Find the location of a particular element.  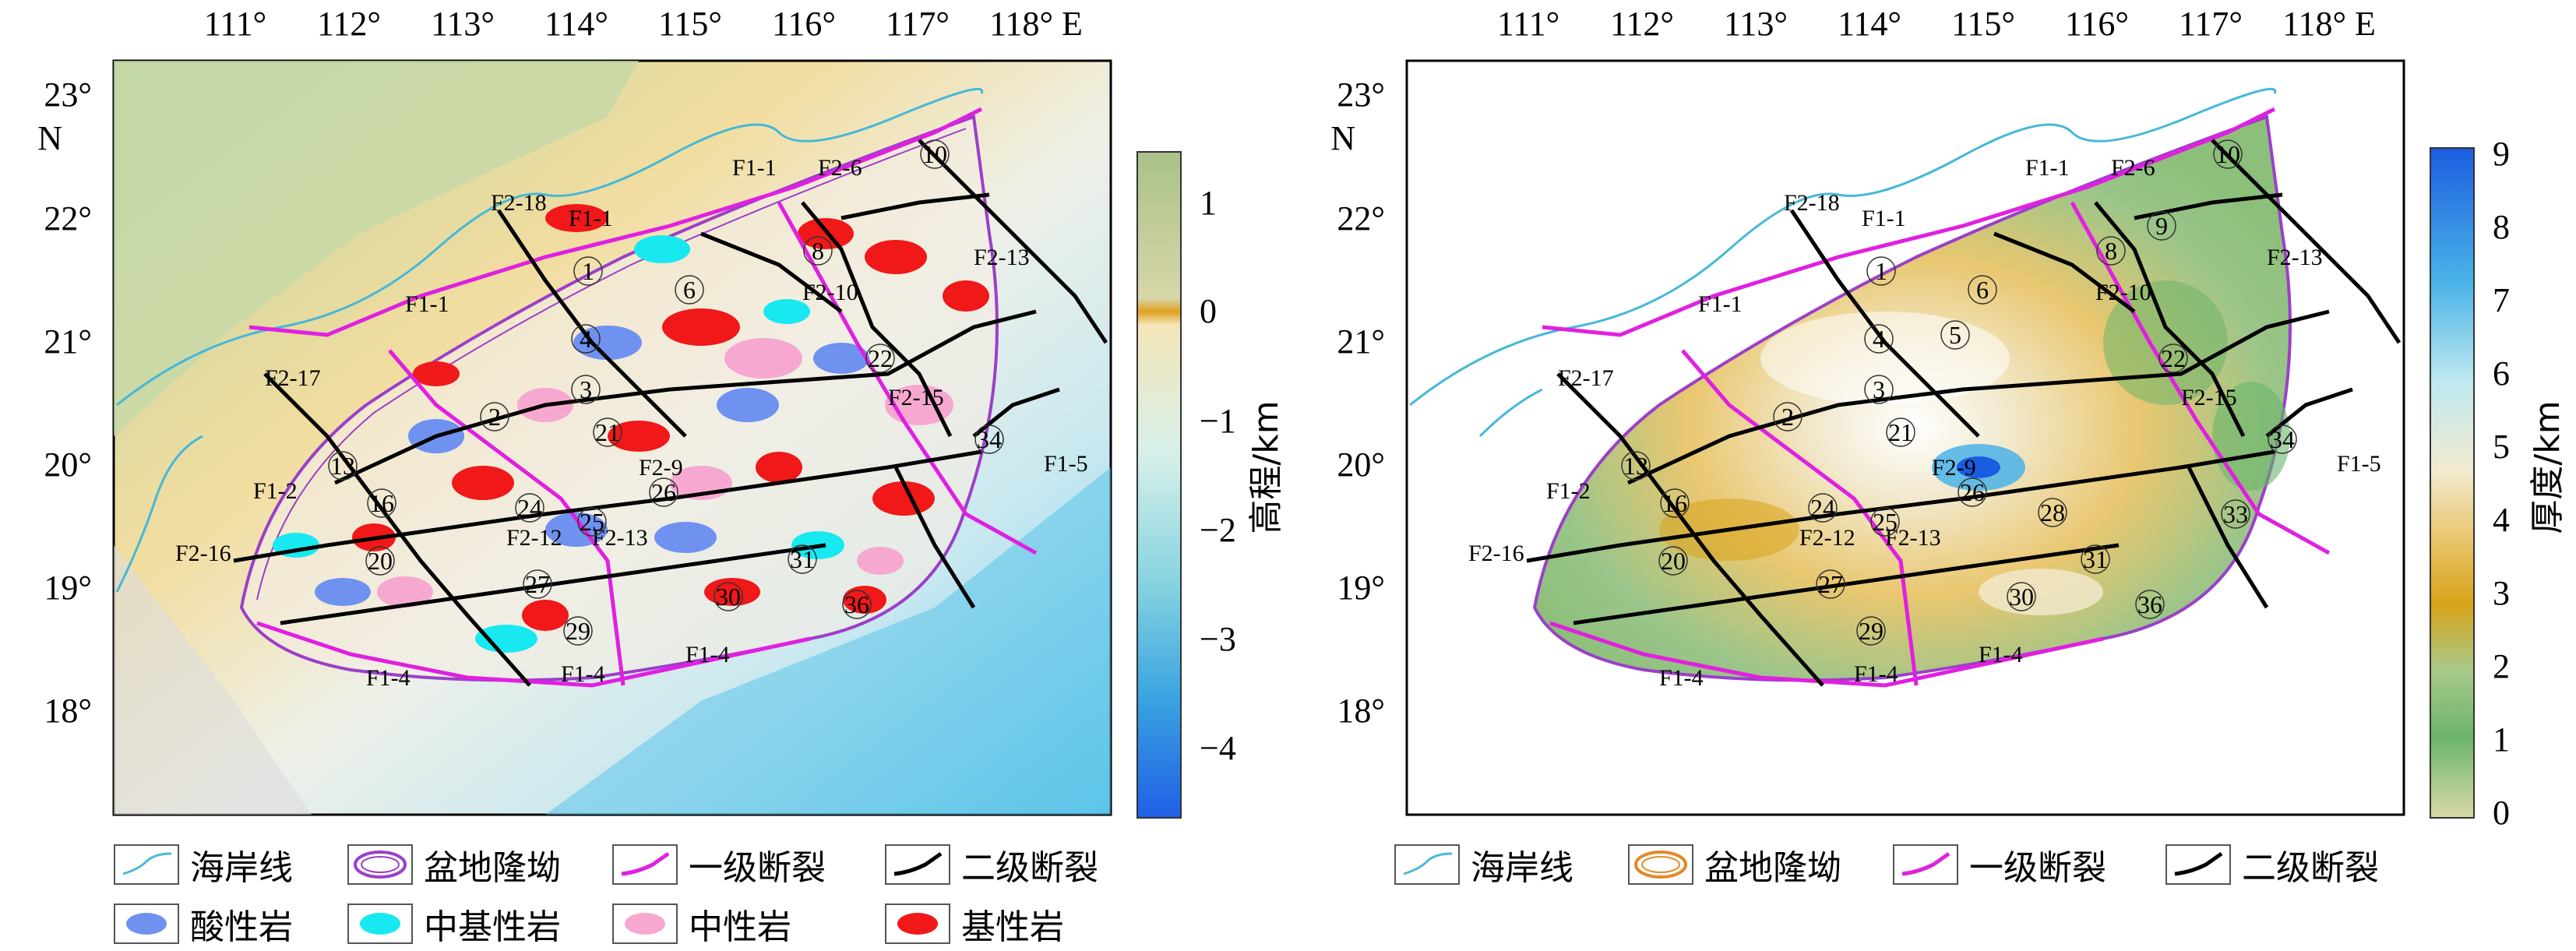

legend-coastline: 海岸线 is located at coordinates (1484, 864).